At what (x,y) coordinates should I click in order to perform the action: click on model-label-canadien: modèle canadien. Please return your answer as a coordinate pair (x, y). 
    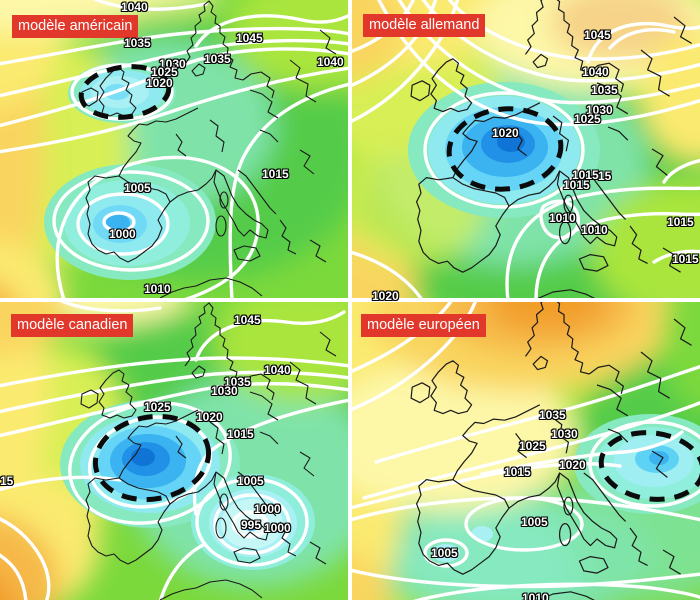
    Looking at the image, I should click on (72, 326).